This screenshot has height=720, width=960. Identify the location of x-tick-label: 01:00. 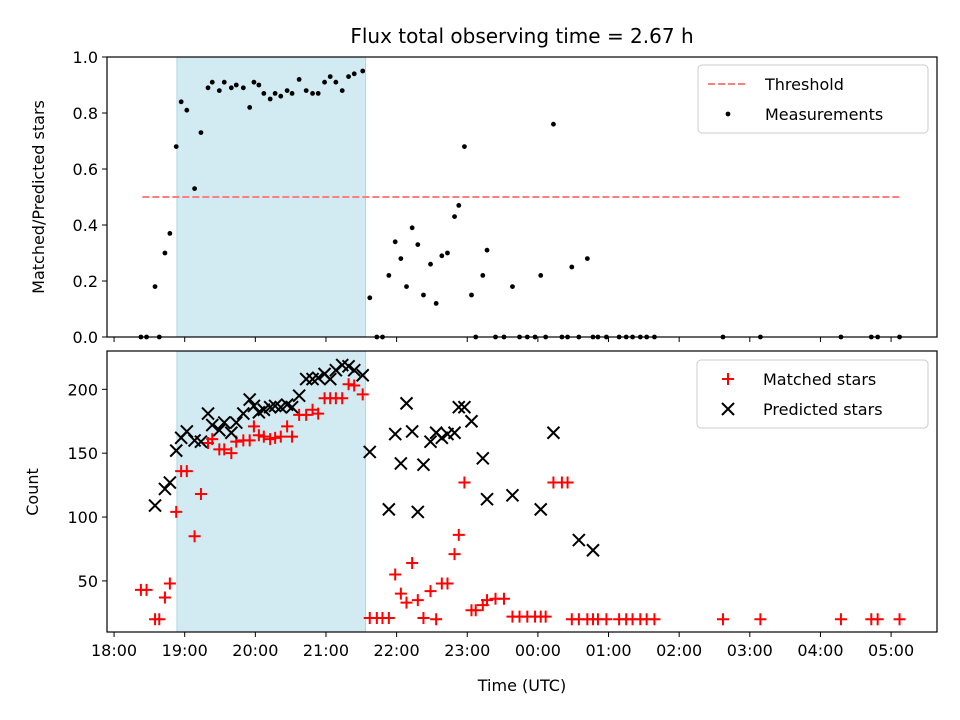
(608, 650).